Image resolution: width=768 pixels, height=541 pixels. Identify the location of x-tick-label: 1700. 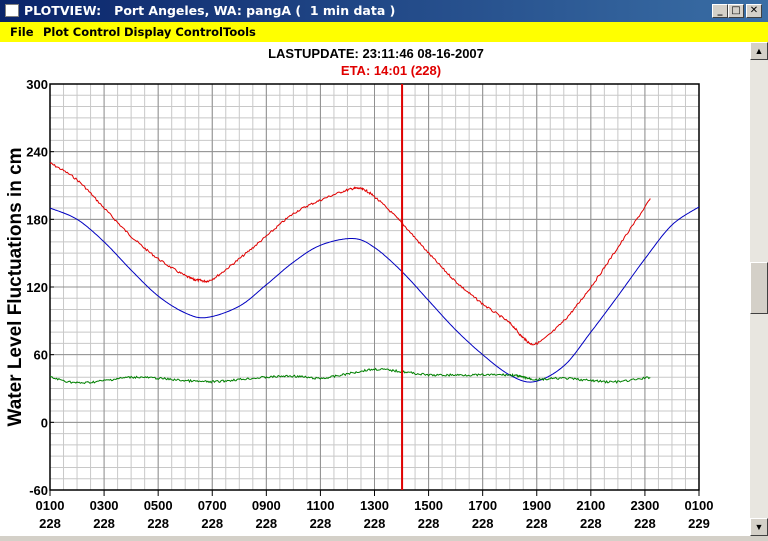
(482, 505).